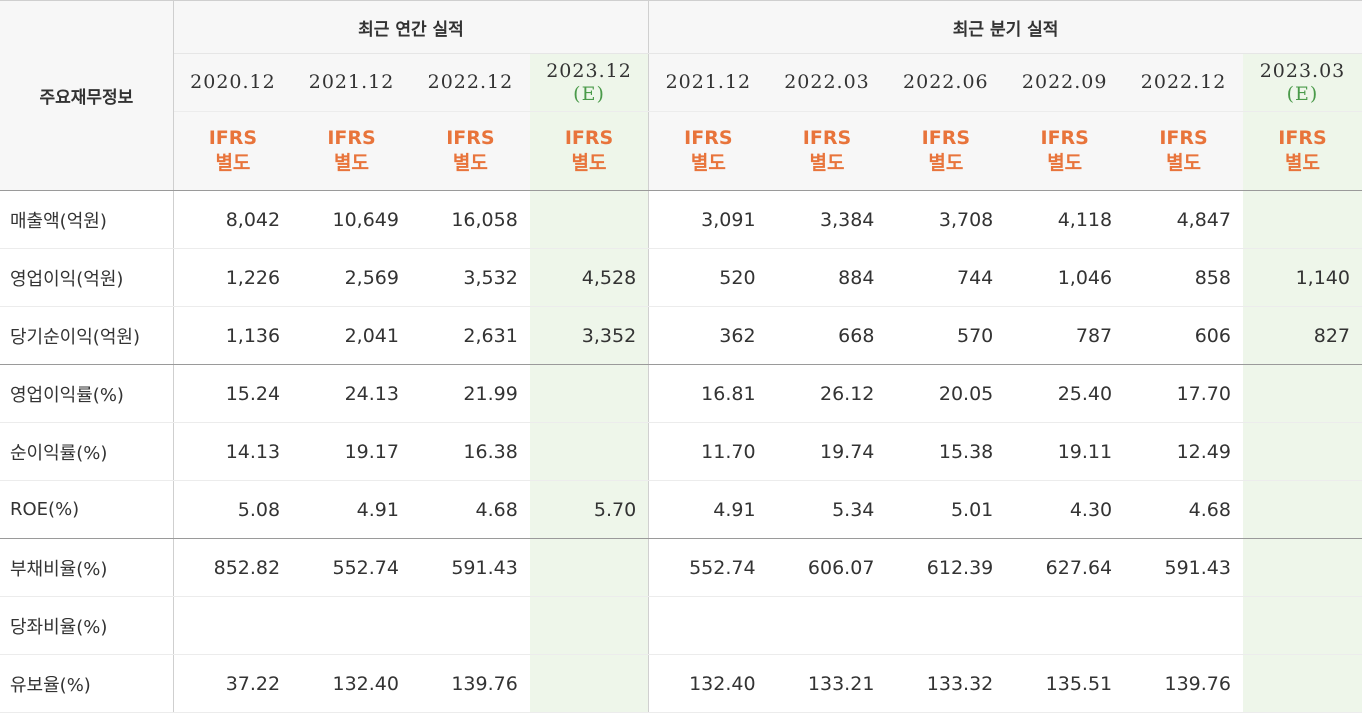 The width and height of the screenshot is (1364, 714). I want to click on row-label: 당좌비율(%), so click(87, 625).